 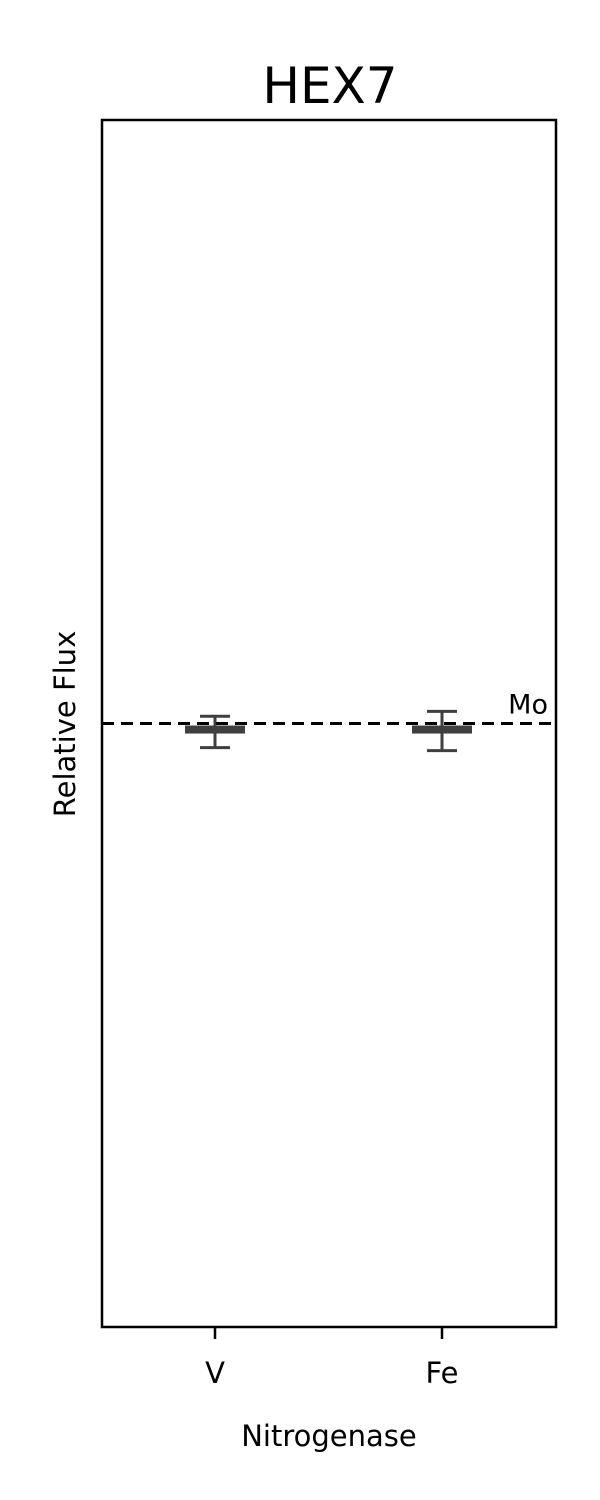 What do you see at coordinates (329, 86) in the screenshot?
I see `chart-title: HEX7` at bounding box center [329, 86].